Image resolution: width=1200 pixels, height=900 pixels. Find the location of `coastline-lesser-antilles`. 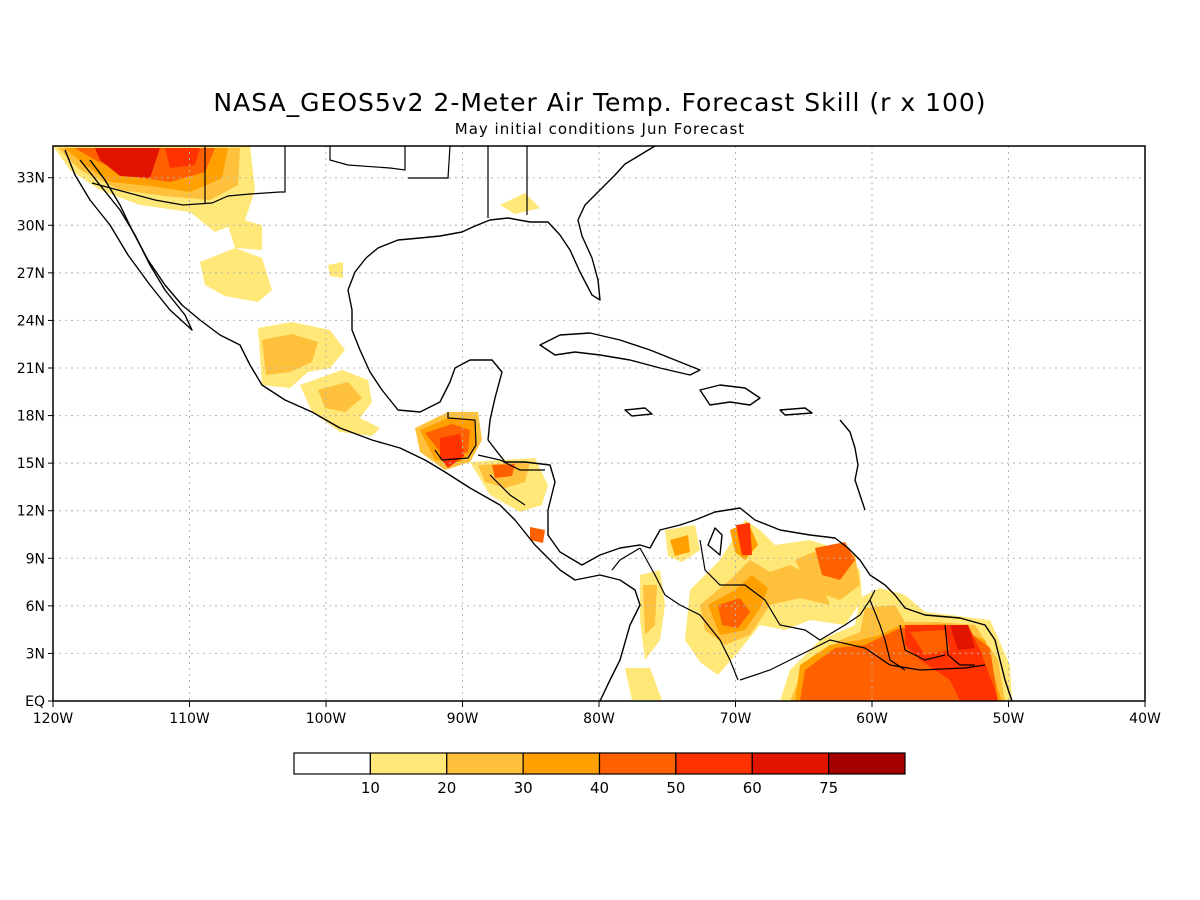

coastline-lesser-antilles is located at coordinates (852, 465).